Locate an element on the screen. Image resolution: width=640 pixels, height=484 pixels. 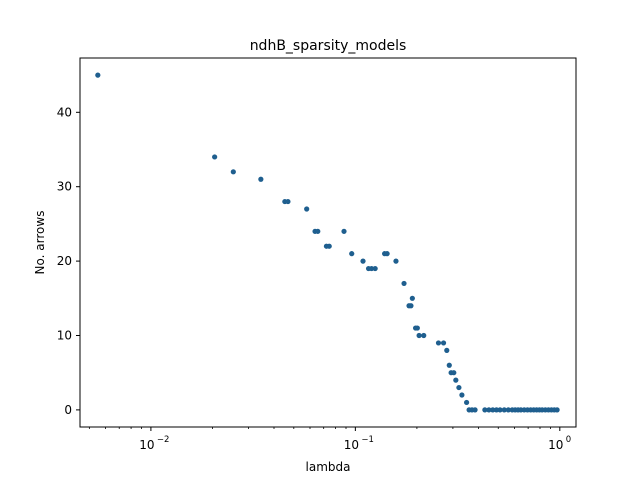
y-tick-label: 40 is located at coordinates (64, 112).